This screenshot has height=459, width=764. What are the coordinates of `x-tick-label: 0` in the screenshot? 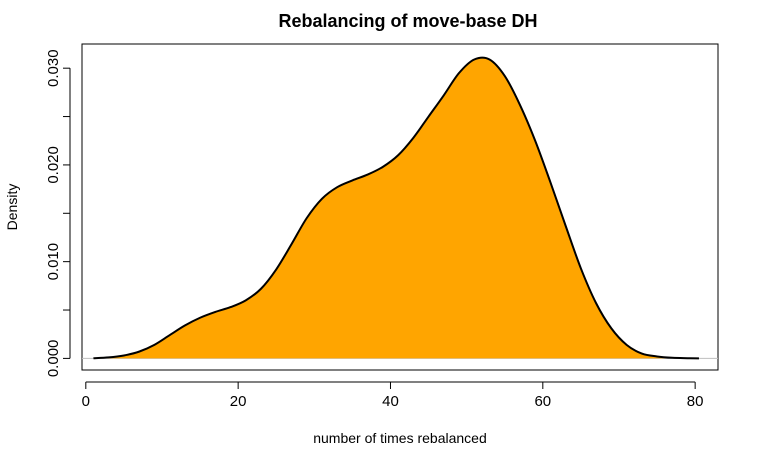 It's located at (86, 401).